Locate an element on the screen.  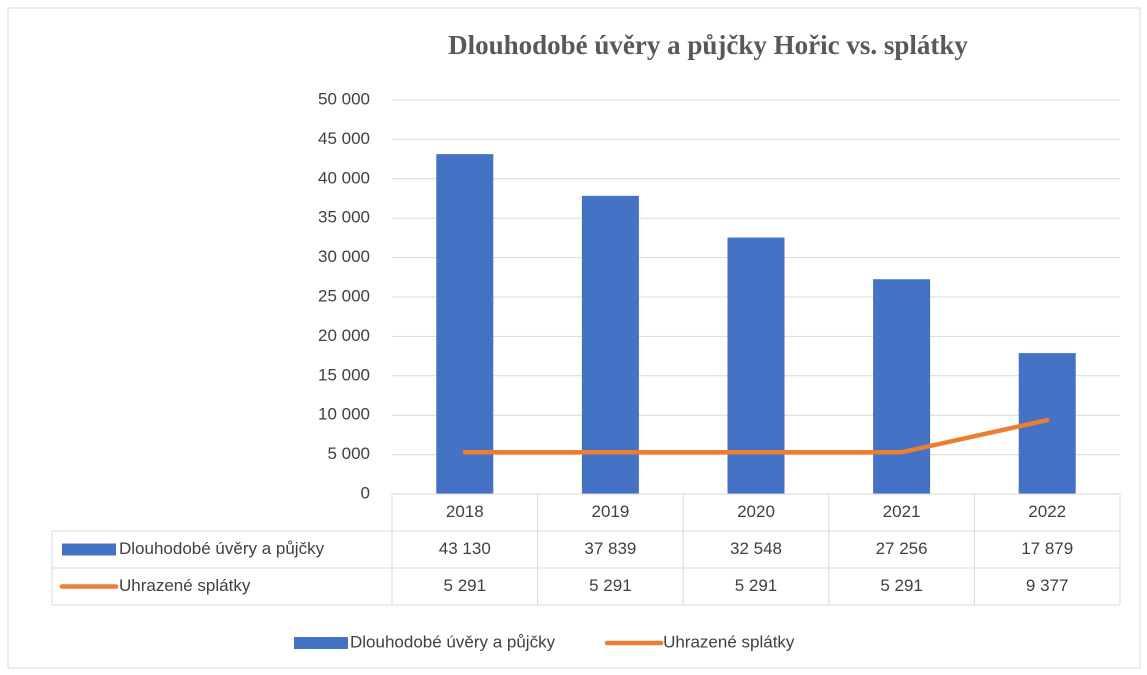
y-tick-label: 50 000 is located at coordinates (344, 98).